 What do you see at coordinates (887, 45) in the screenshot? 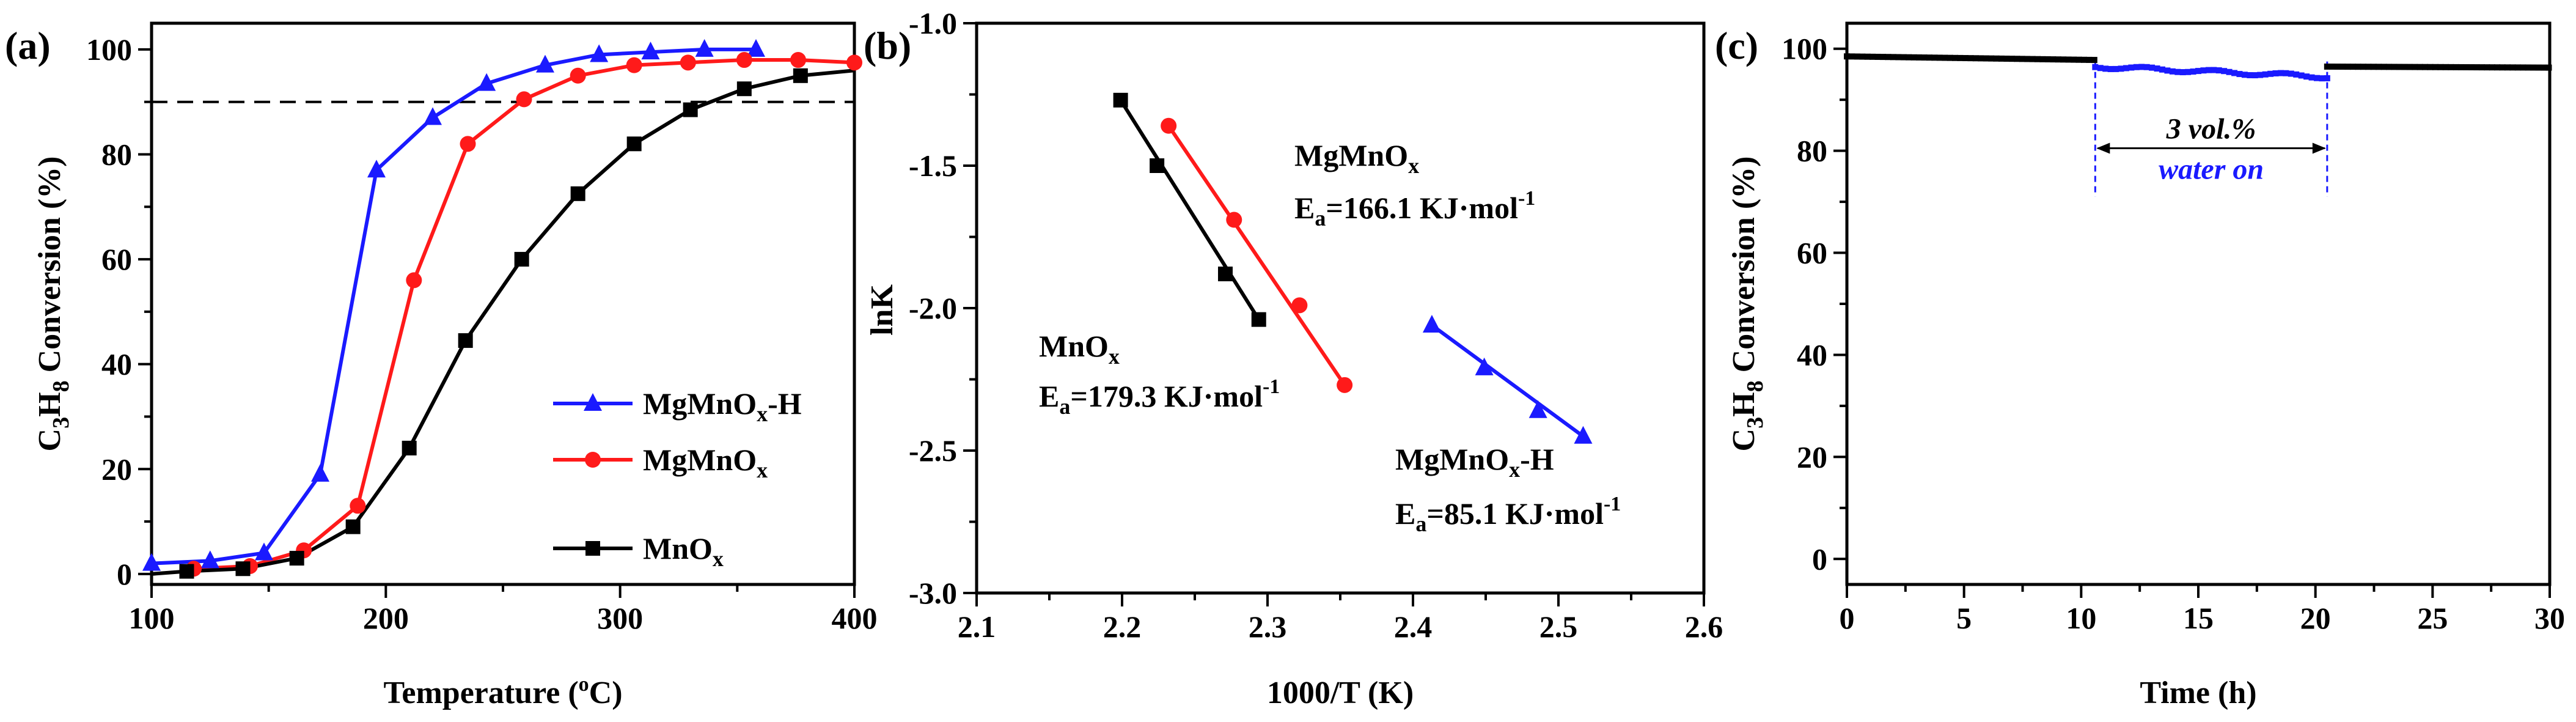
I see `panel-label-b: (b)` at bounding box center [887, 45].